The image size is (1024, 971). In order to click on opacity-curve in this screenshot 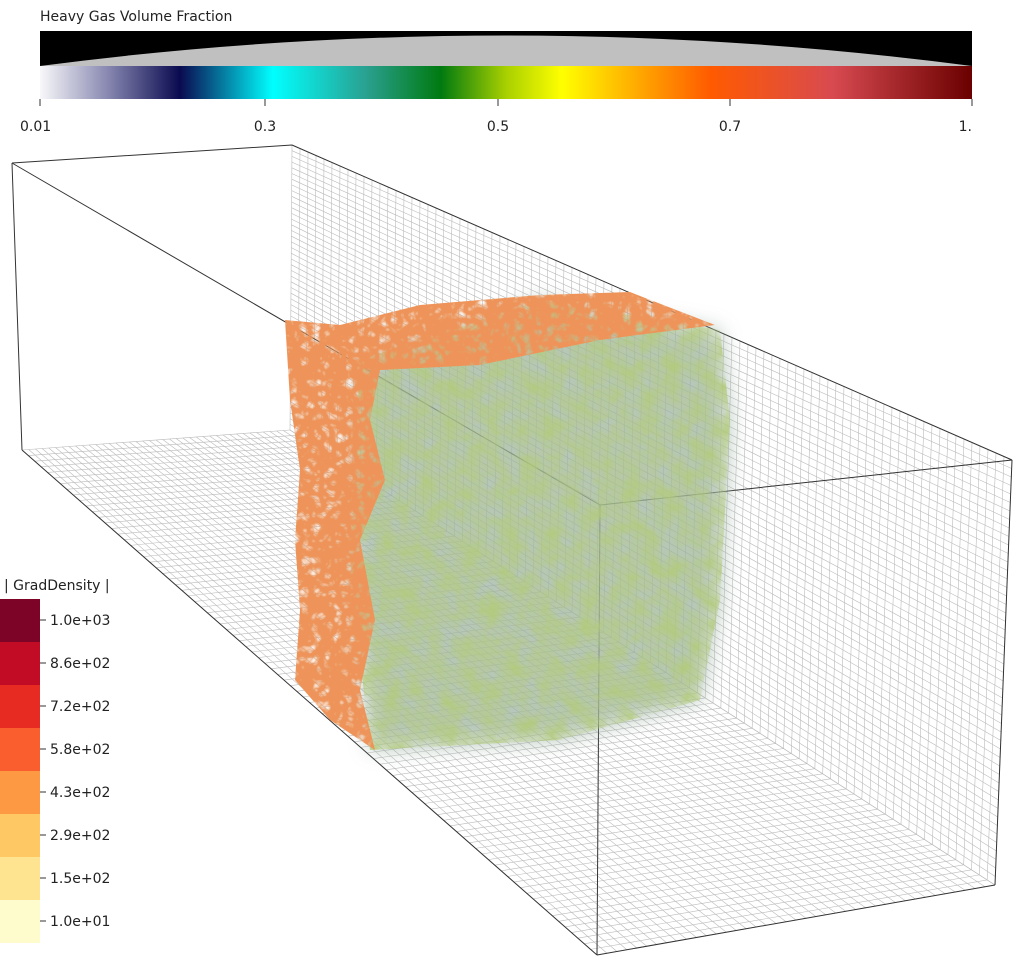, I will do `click(506, 50)`.